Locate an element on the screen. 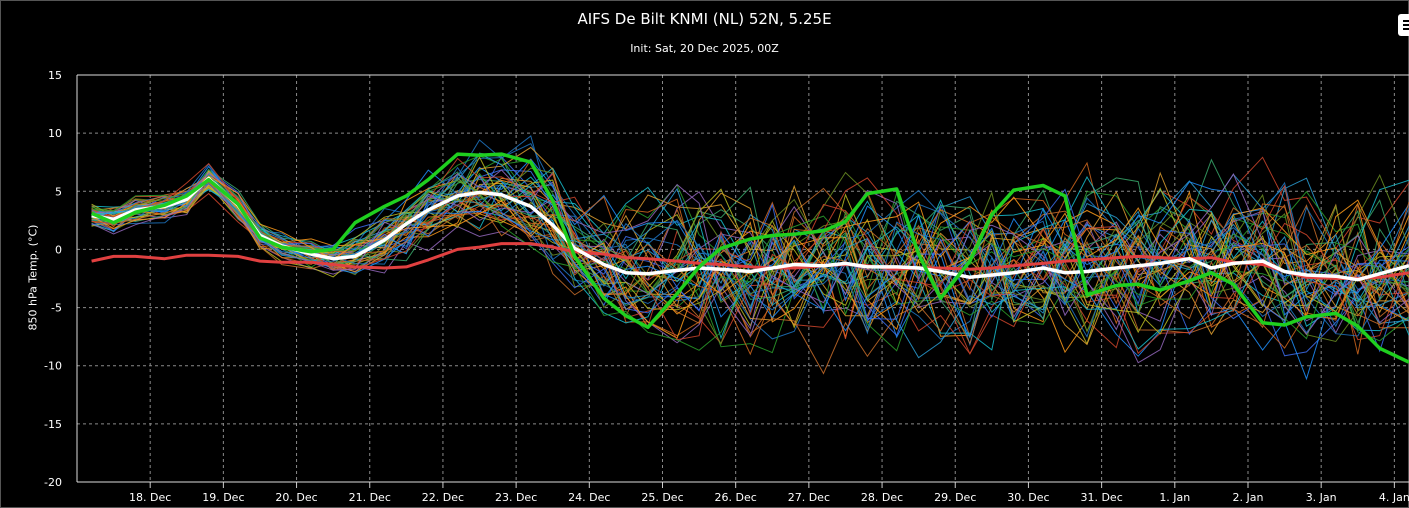  y-tick-label: -20 is located at coordinates (53, 482).